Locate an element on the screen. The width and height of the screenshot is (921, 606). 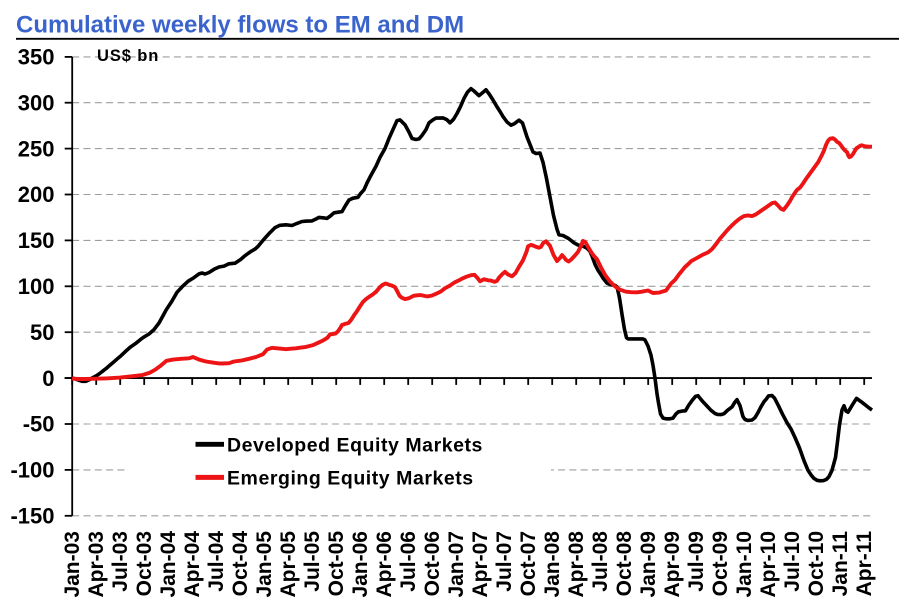
svg-text: Jan-04 is located at coordinates (168, 564).